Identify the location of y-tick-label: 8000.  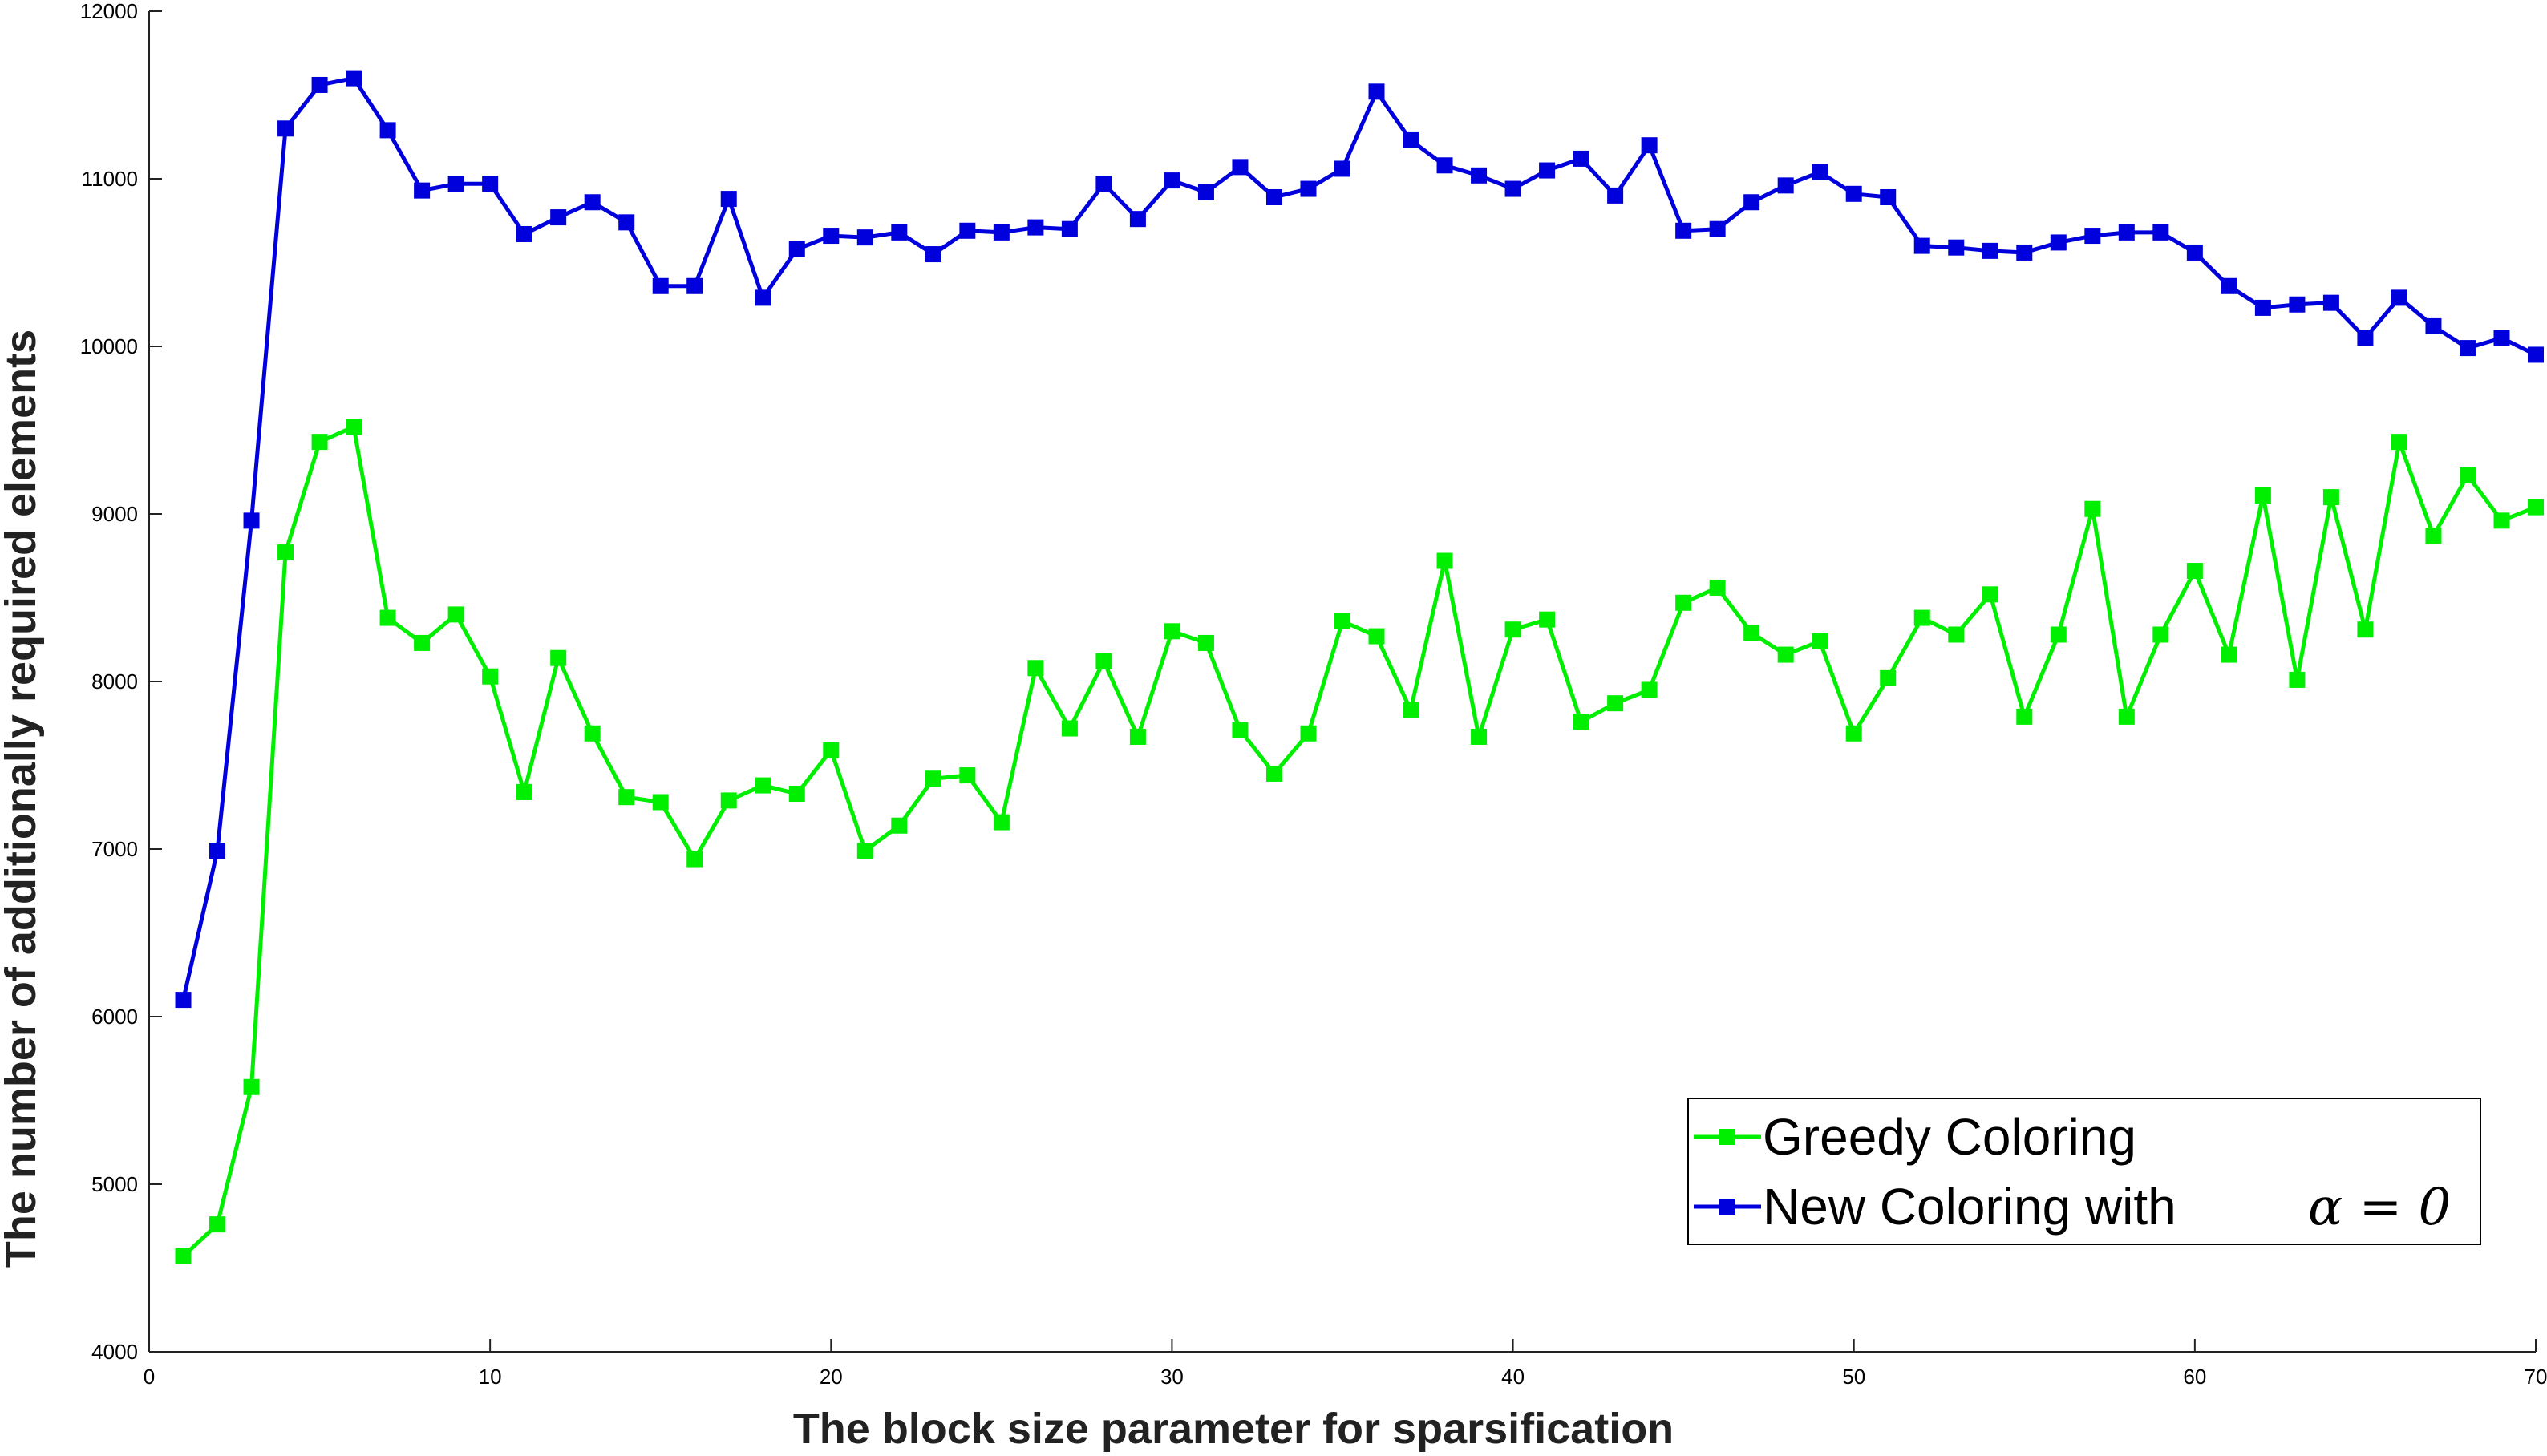
(114, 681).